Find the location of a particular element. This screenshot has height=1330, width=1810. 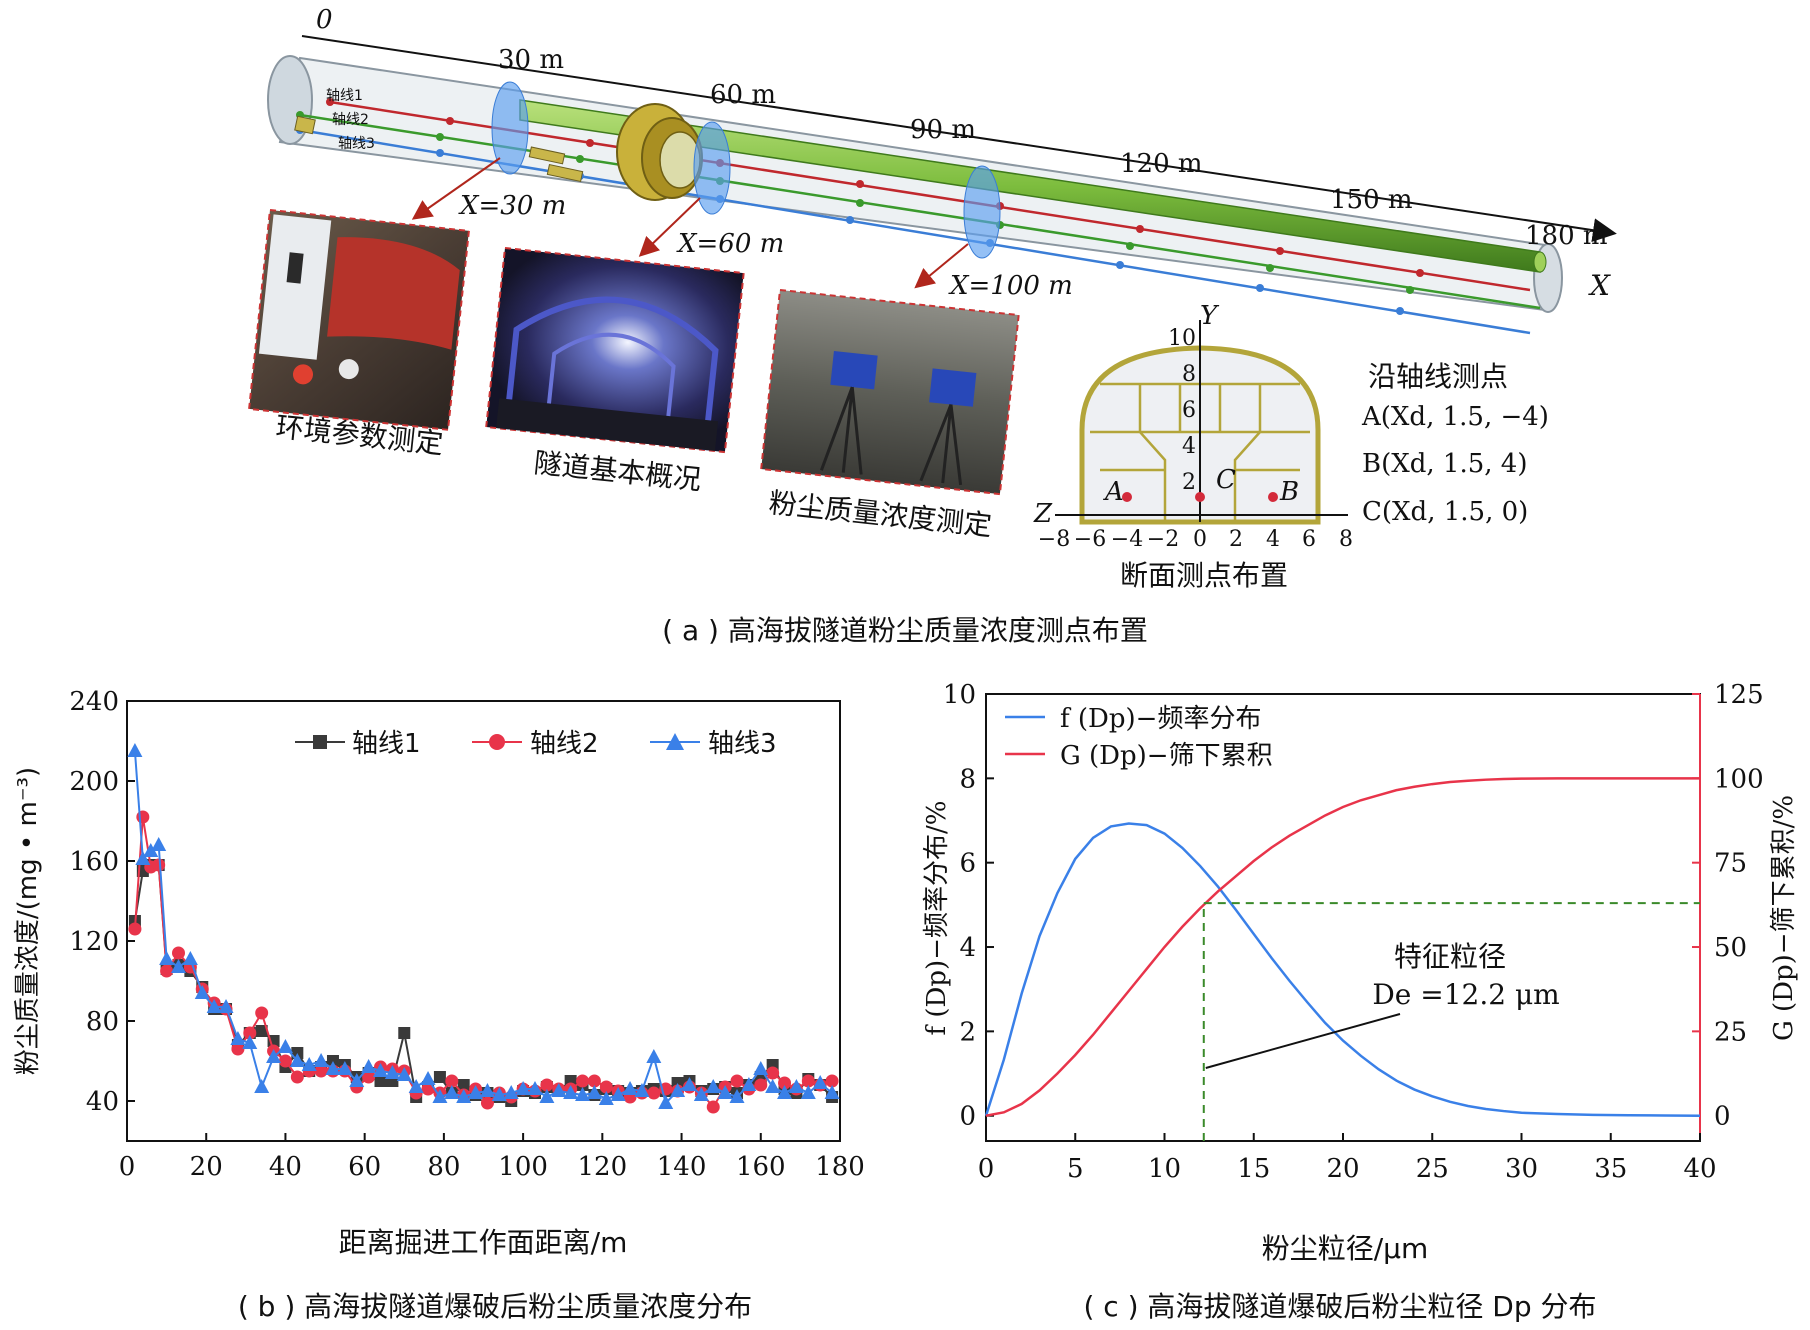

chart-b-frame is located at coordinates (483, 921).